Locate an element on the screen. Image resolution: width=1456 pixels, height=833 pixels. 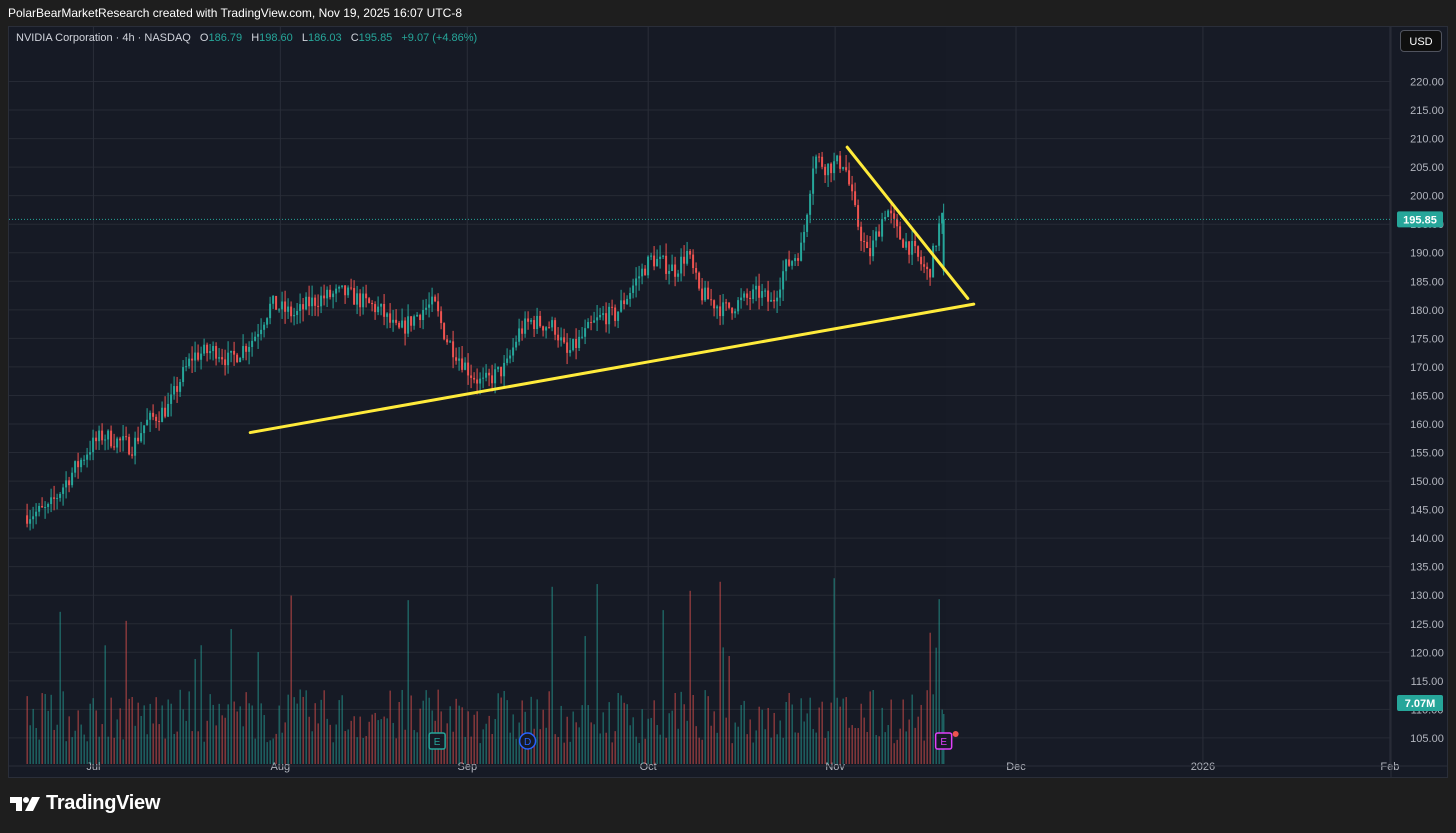
y-tick-label: 205.00 is located at coordinates (1427, 168).